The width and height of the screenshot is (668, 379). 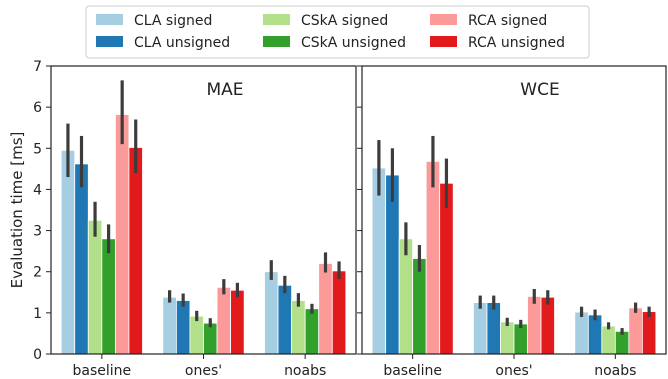 What do you see at coordinates (17, 210) in the screenshot?
I see `y-axis-label: Evaluation time [ms]` at bounding box center [17, 210].